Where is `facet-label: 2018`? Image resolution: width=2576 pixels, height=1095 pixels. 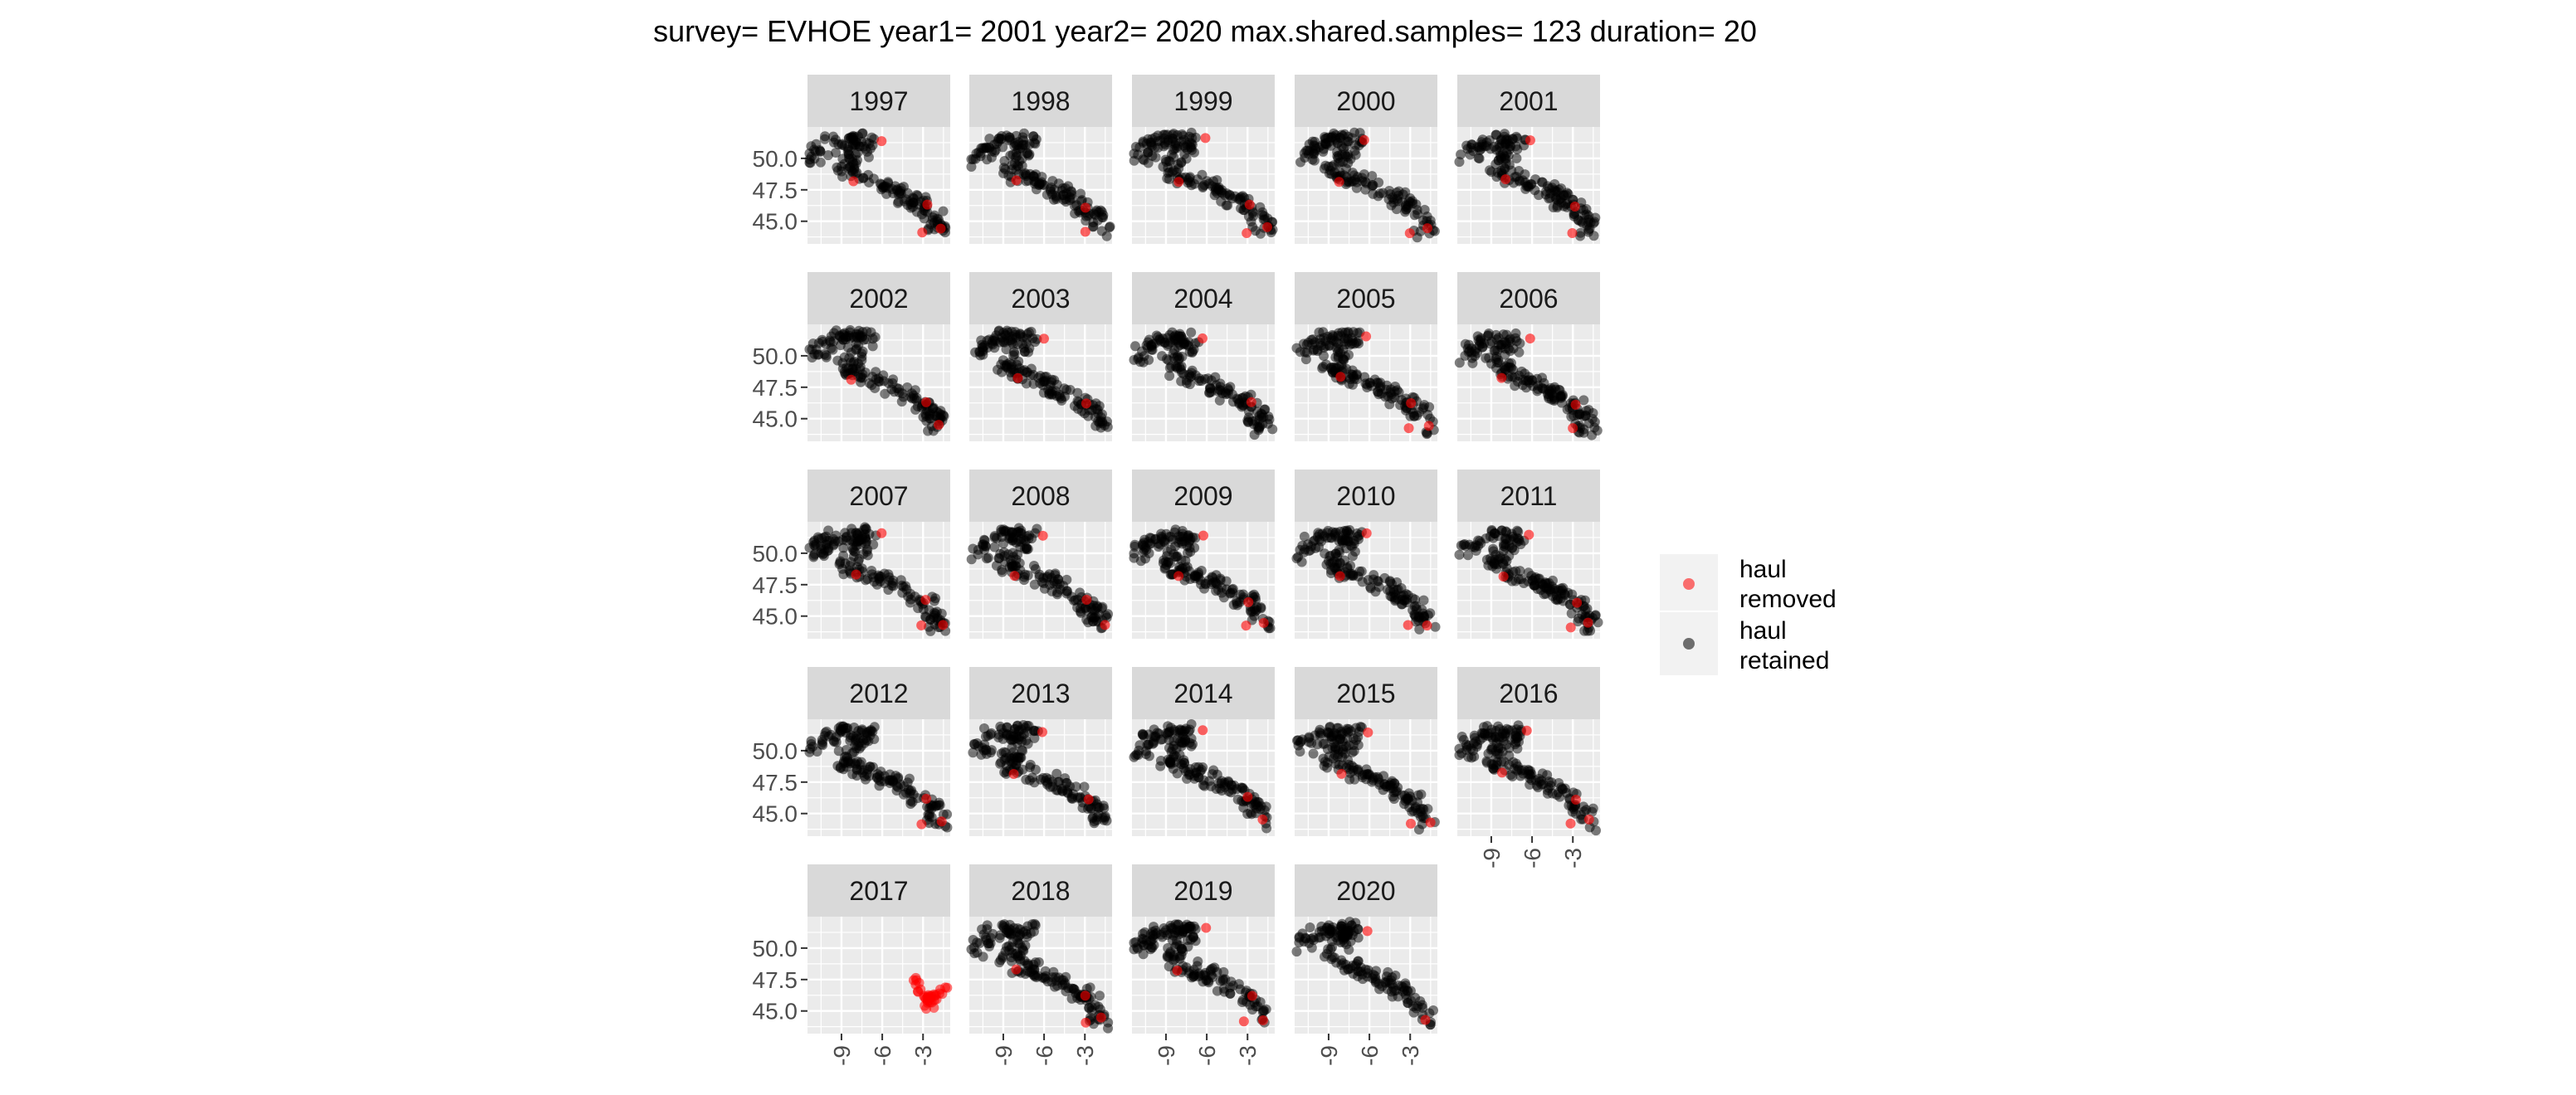 facet-label: 2018 is located at coordinates (1041, 891).